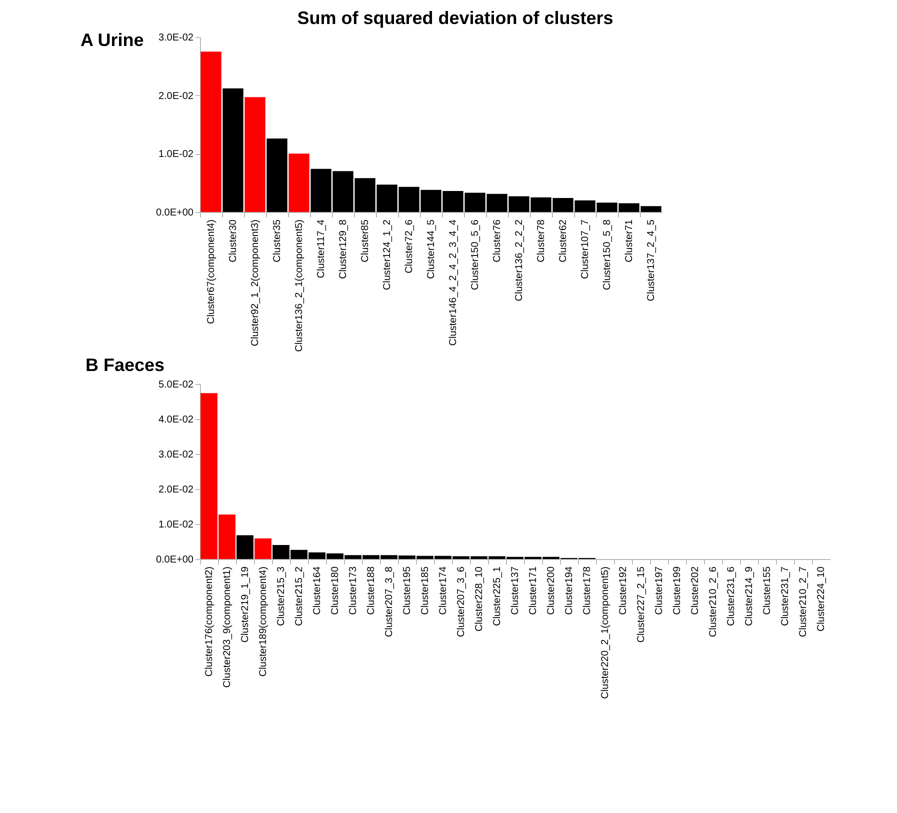  Describe the element at coordinates (281, 596) in the screenshot. I see `x-tick-label: Cluster215_3` at that location.